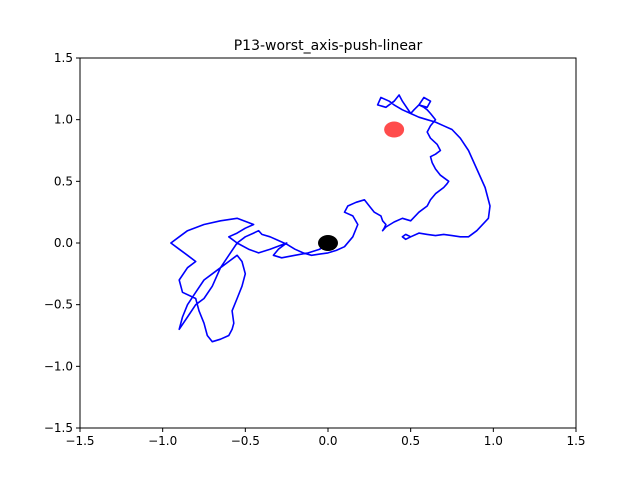 The height and width of the screenshot is (480, 640). I want to click on y-tick-label: 0.0, so click(63, 243).